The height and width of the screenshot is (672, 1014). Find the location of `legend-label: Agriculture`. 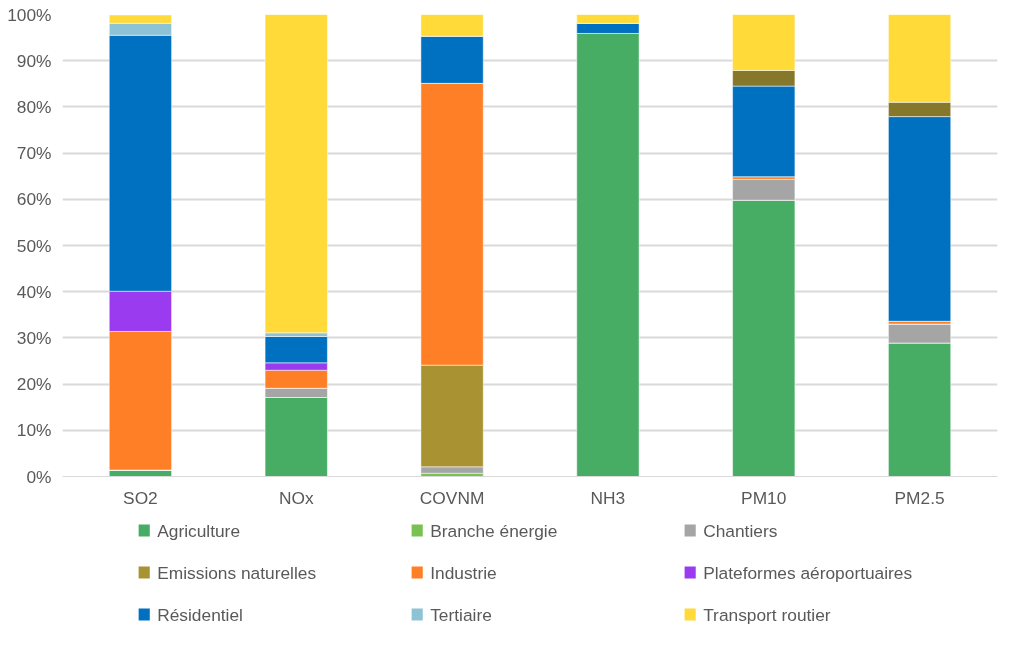

legend-label: Agriculture is located at coordinates (199, 530).